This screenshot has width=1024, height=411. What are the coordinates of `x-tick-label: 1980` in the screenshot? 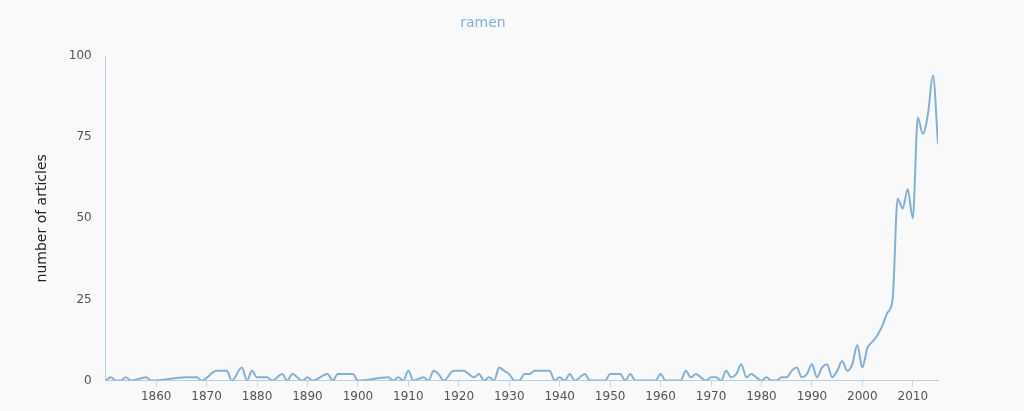 It's located at (761, 395).